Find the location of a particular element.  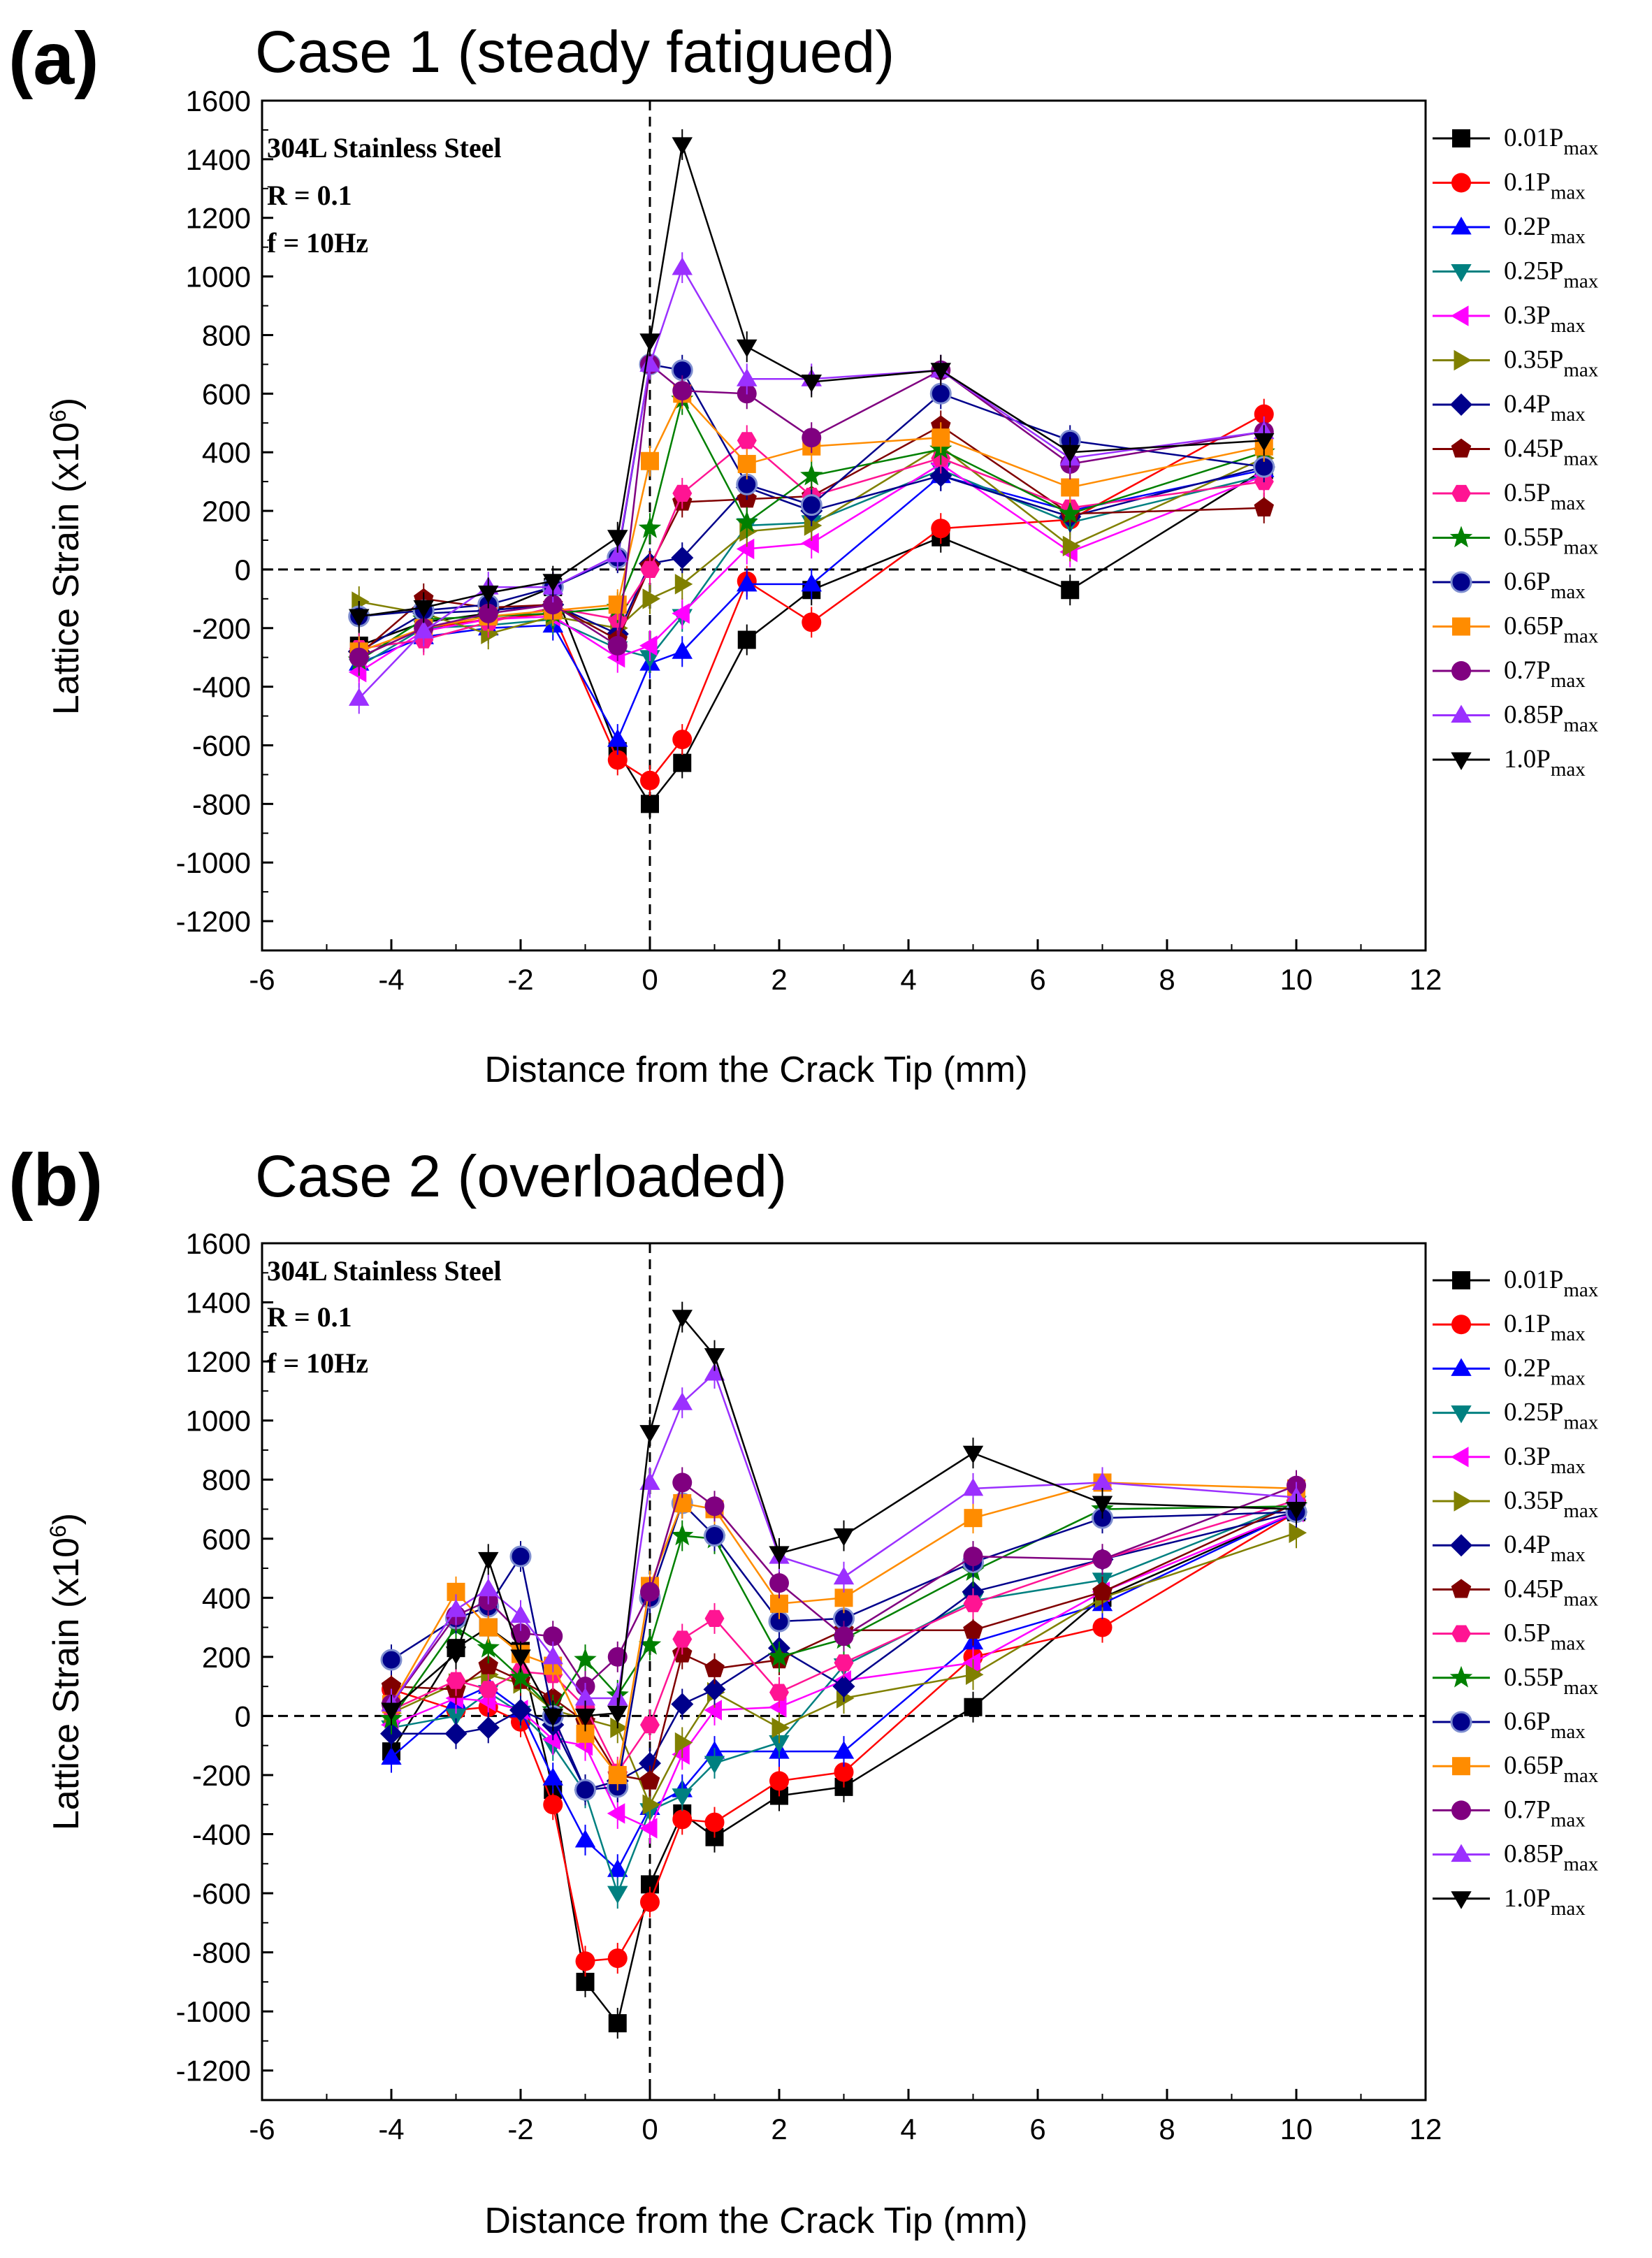

legend-label: 0.45Pmax is located at coordinates (1551, 1592).